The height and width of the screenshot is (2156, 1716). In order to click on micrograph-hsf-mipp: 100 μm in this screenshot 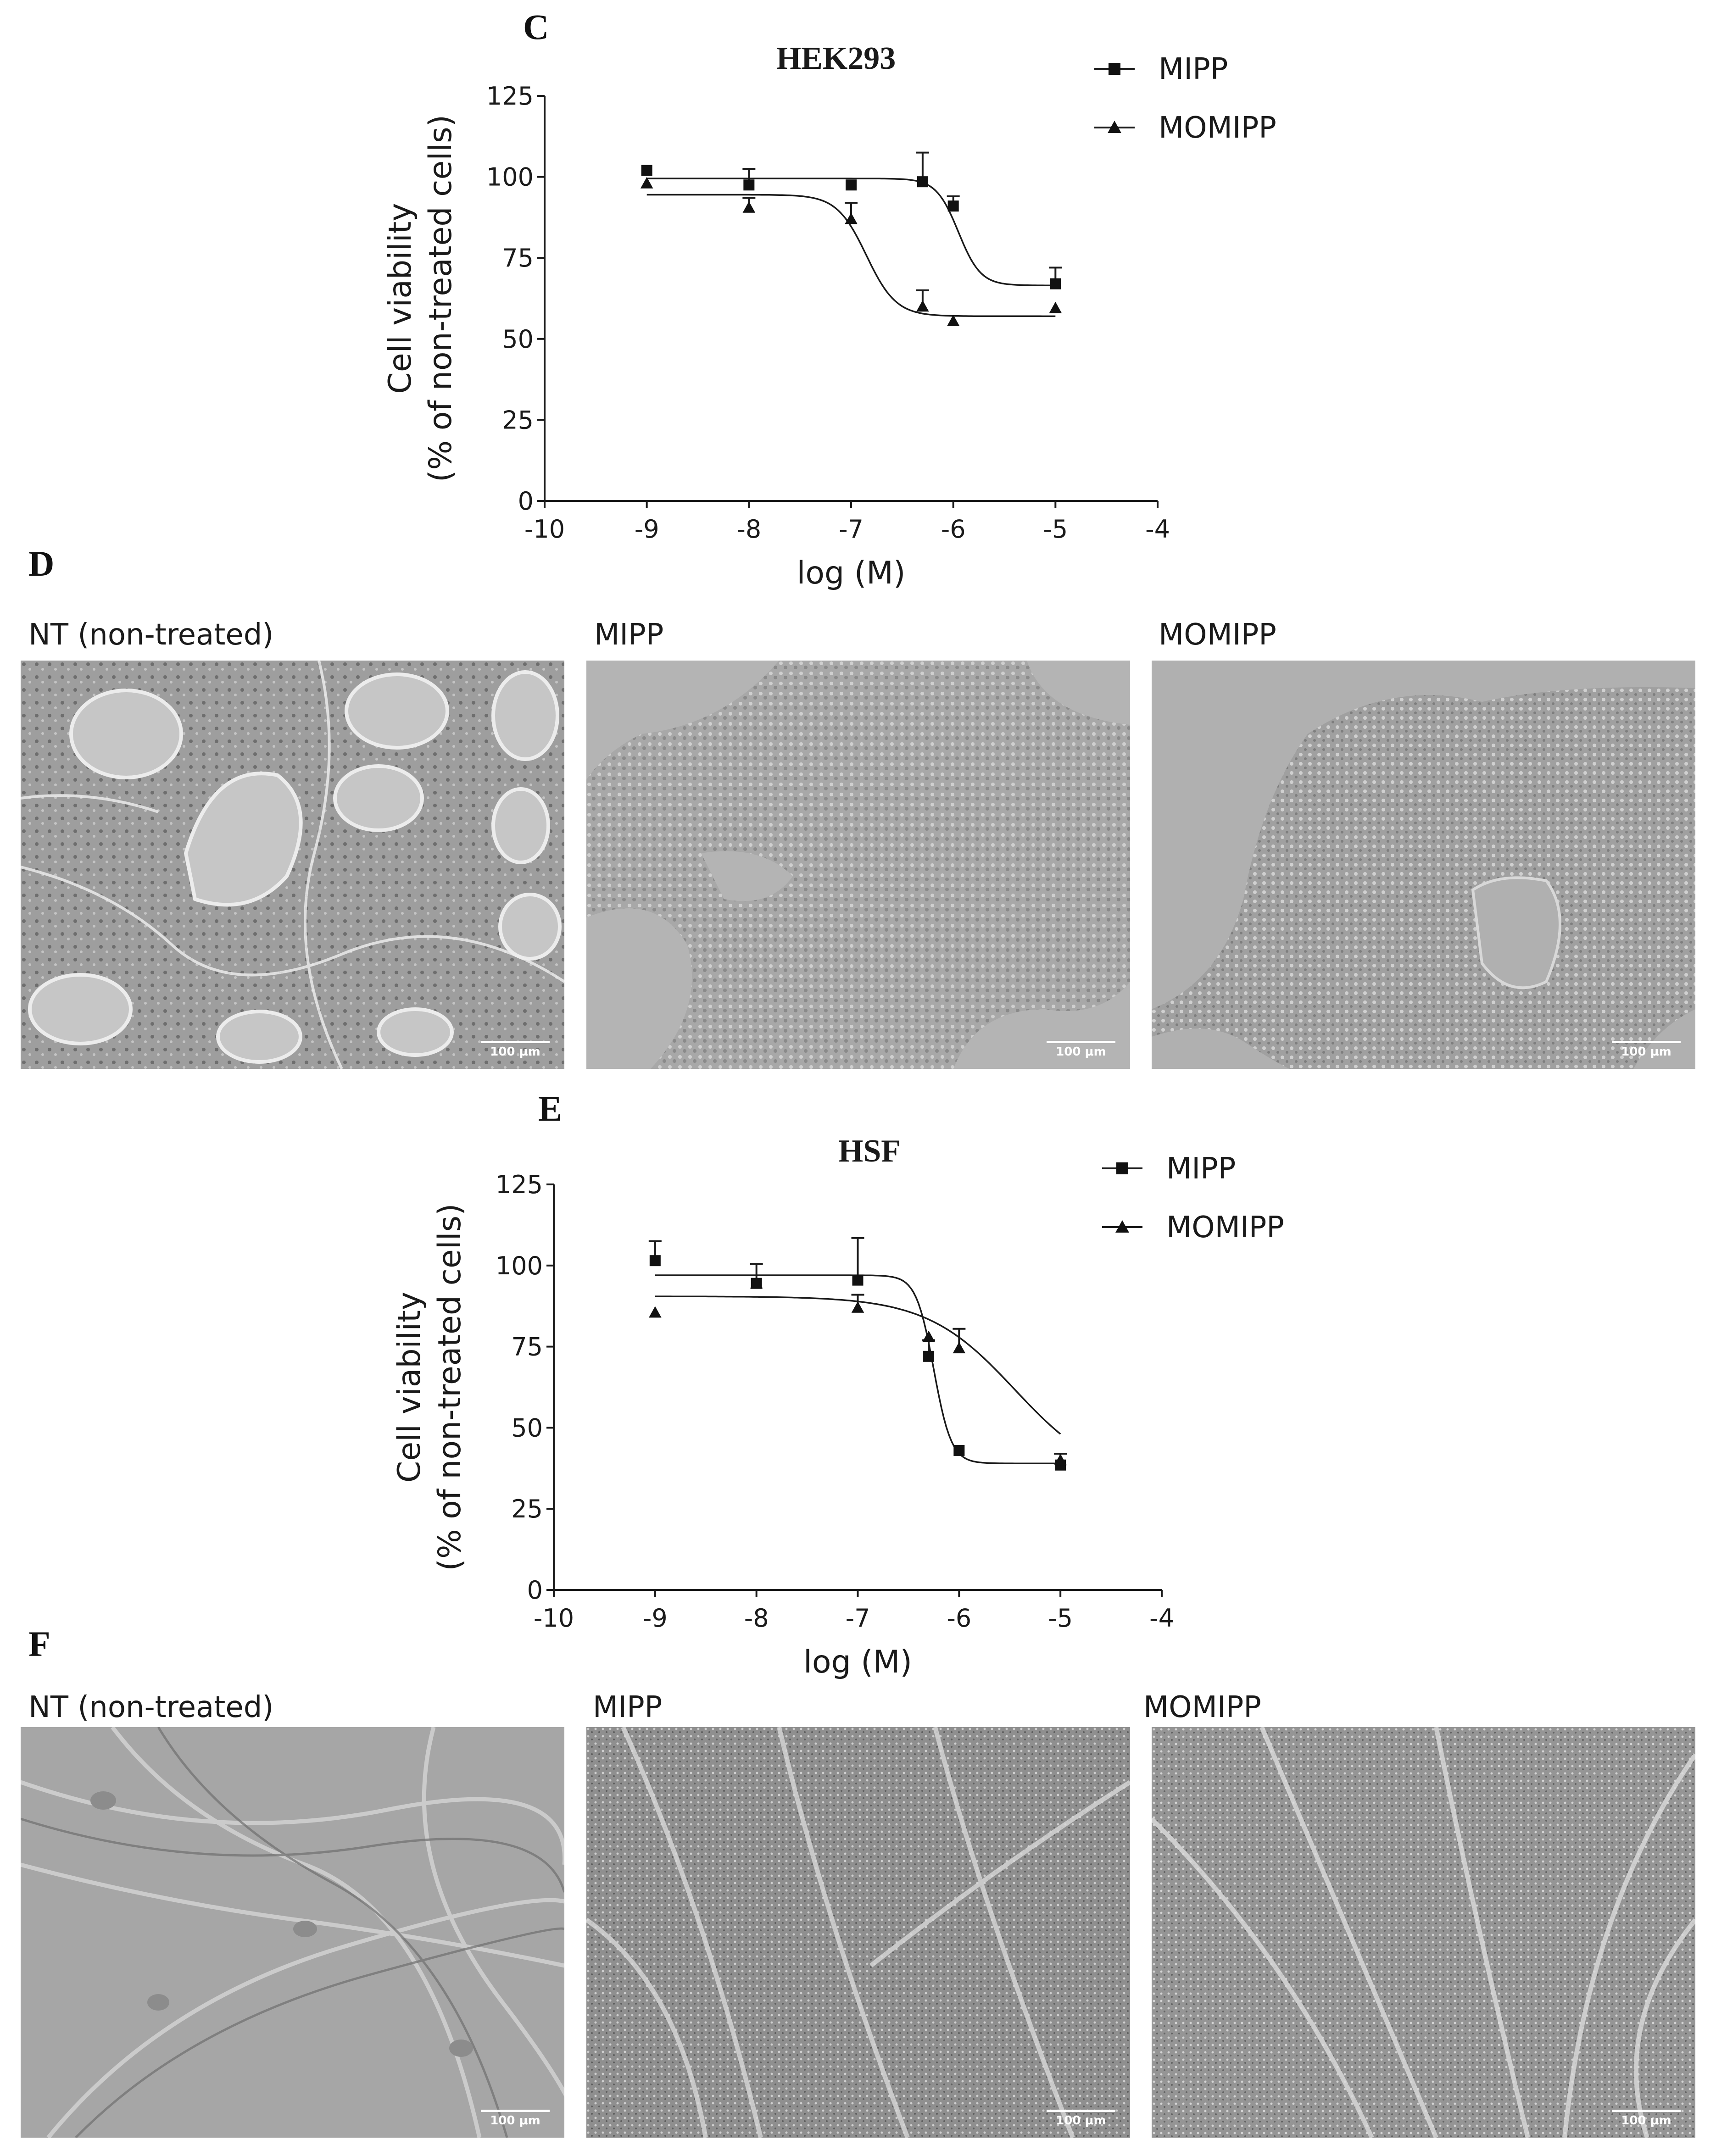, I will do `click(858, 1932)`.